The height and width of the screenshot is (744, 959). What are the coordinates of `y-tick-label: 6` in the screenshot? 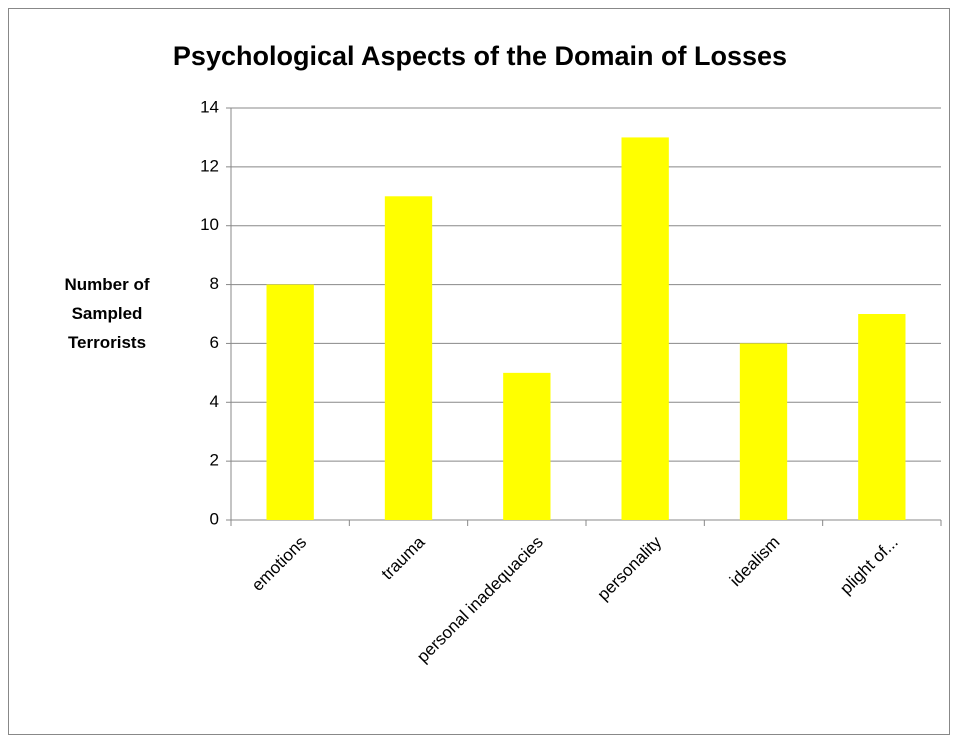 It's located at (214, 342).